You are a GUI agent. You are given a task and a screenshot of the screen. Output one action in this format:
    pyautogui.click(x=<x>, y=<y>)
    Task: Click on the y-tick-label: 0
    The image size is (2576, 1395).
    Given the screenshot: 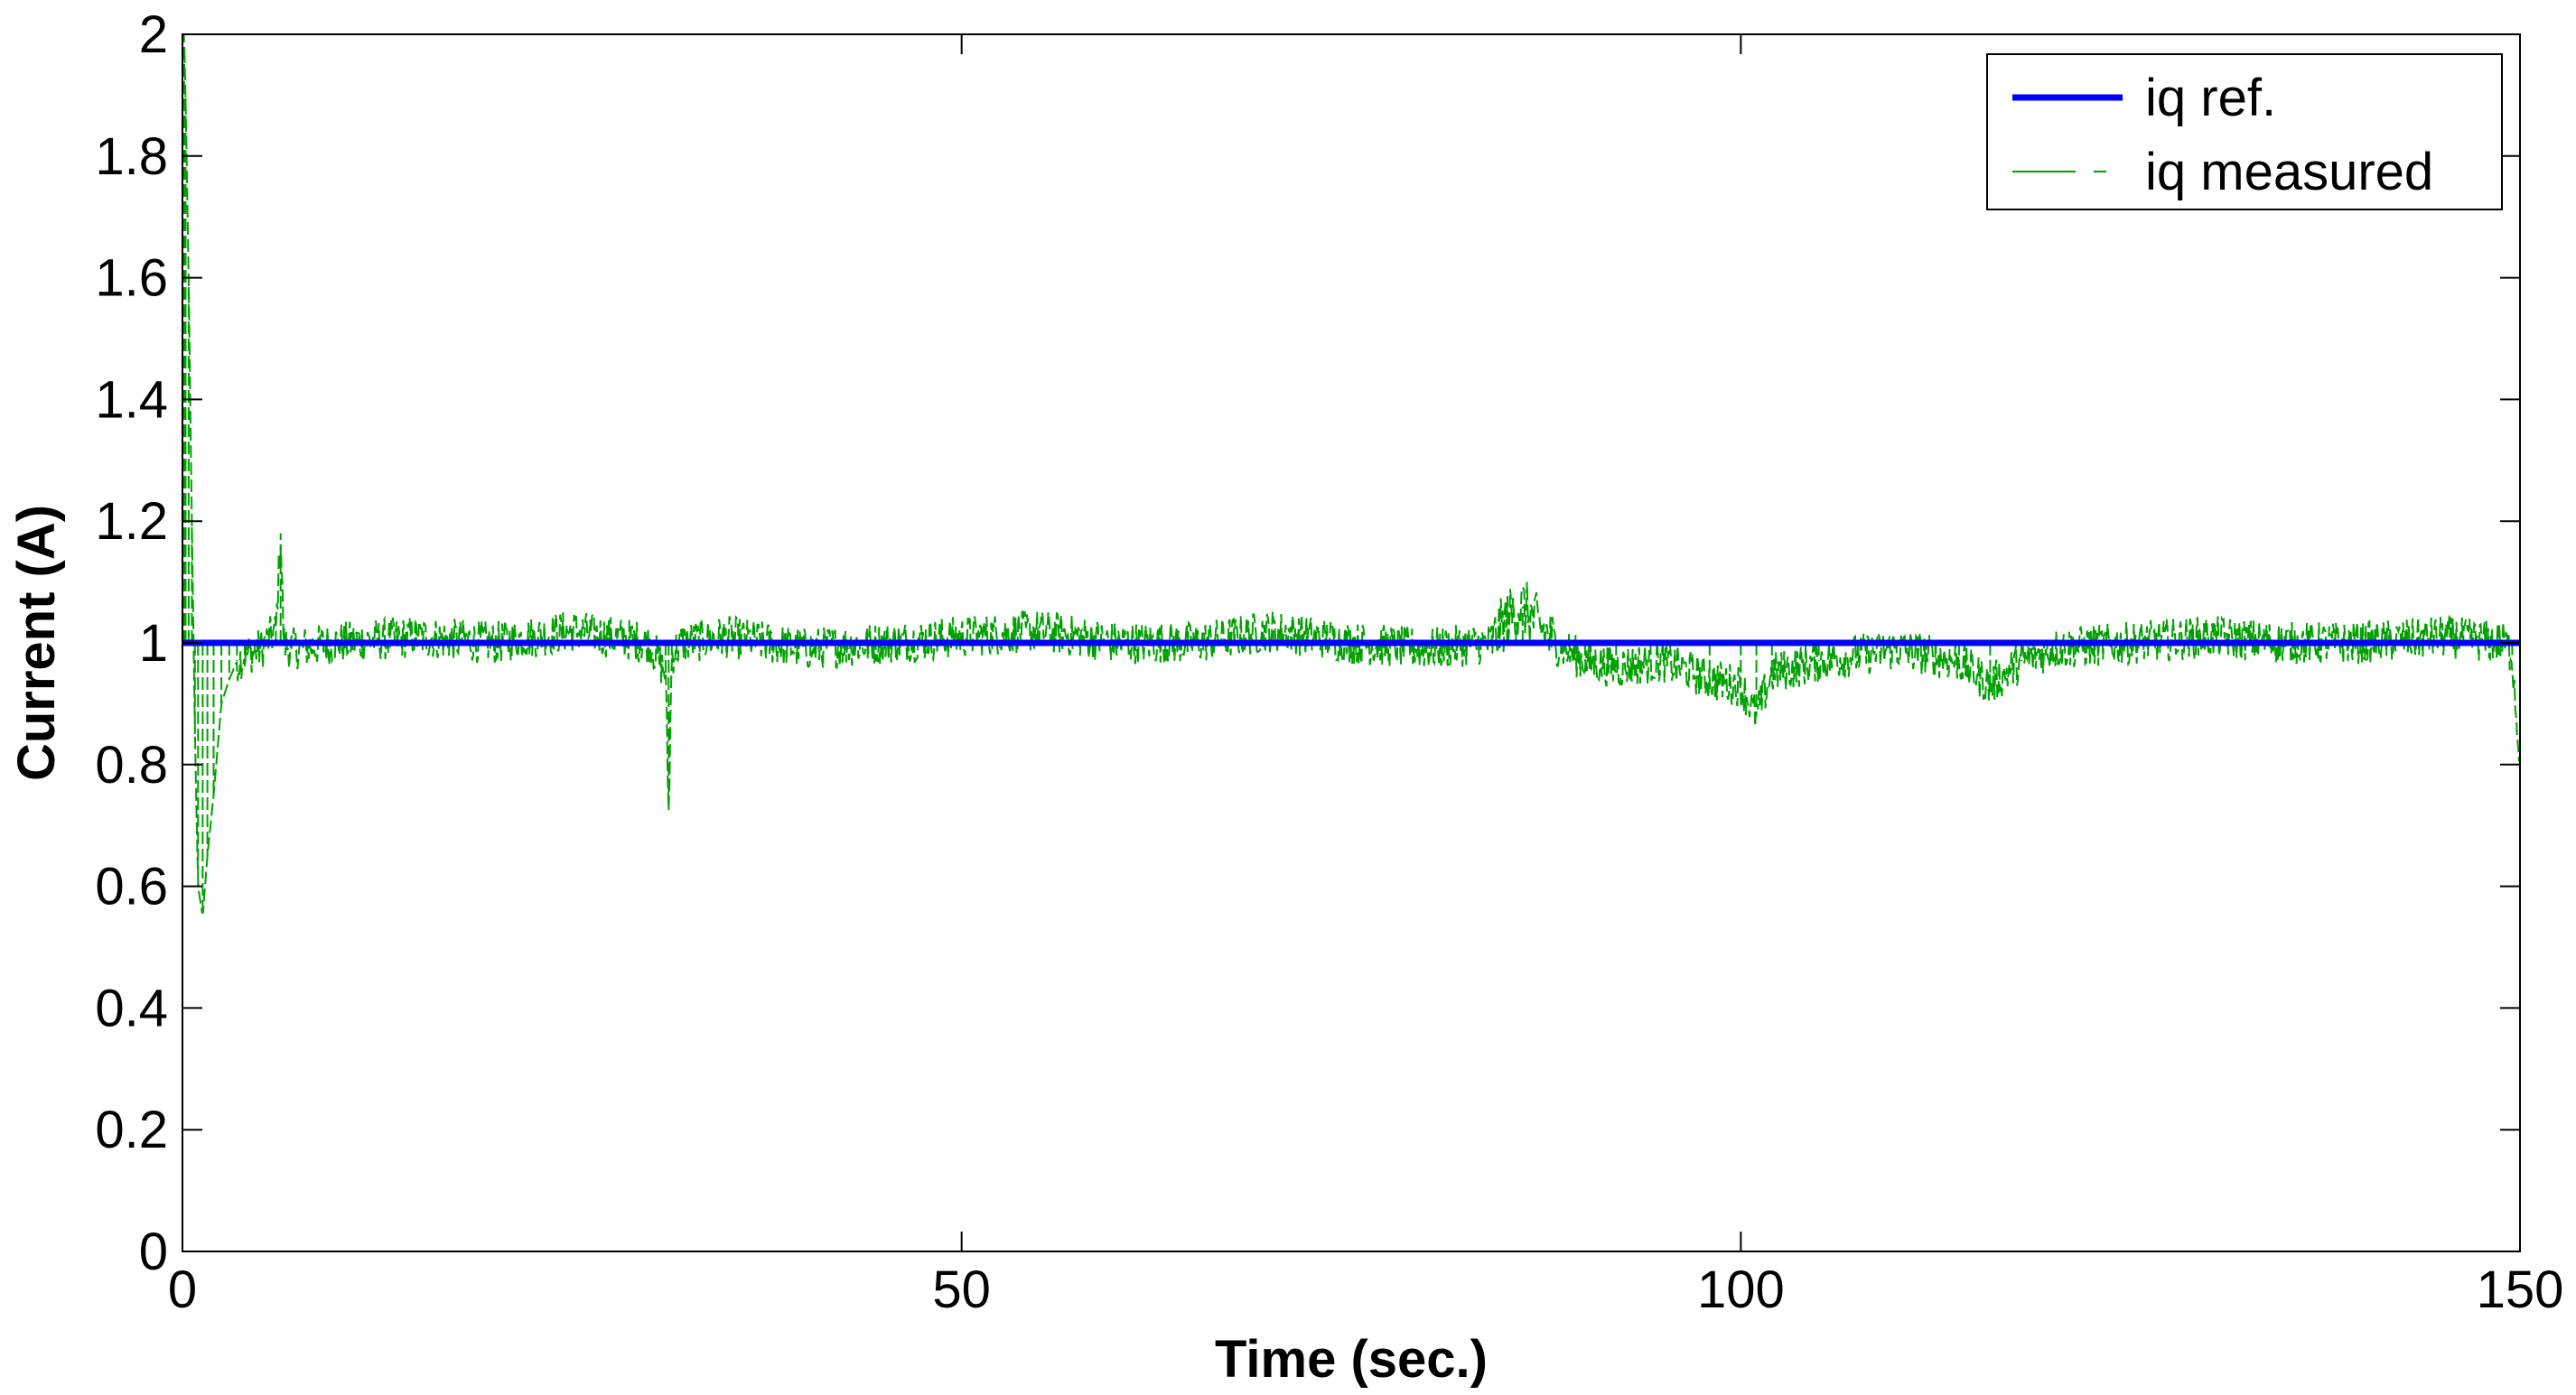 What is the action you would take?
    pyautogui.click(x=153, y=1252)
    